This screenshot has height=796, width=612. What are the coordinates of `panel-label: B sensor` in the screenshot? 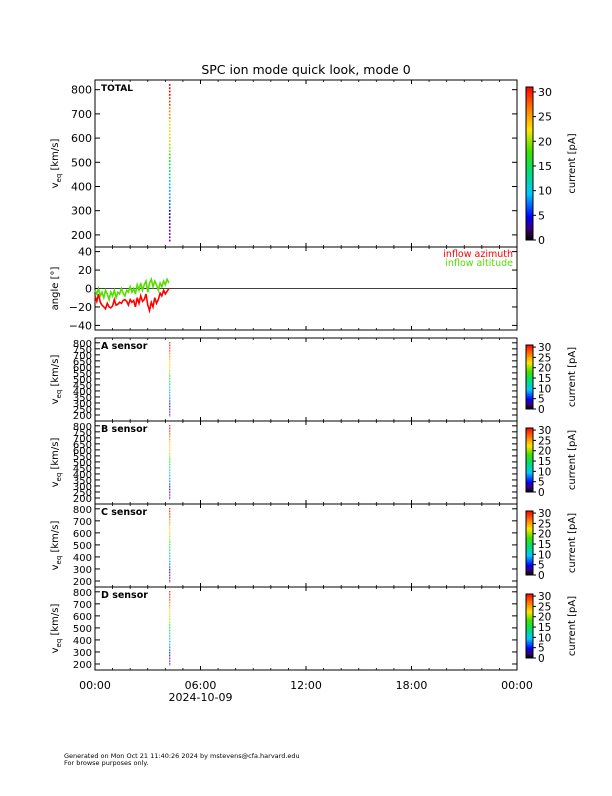 It's located at (124, 429).